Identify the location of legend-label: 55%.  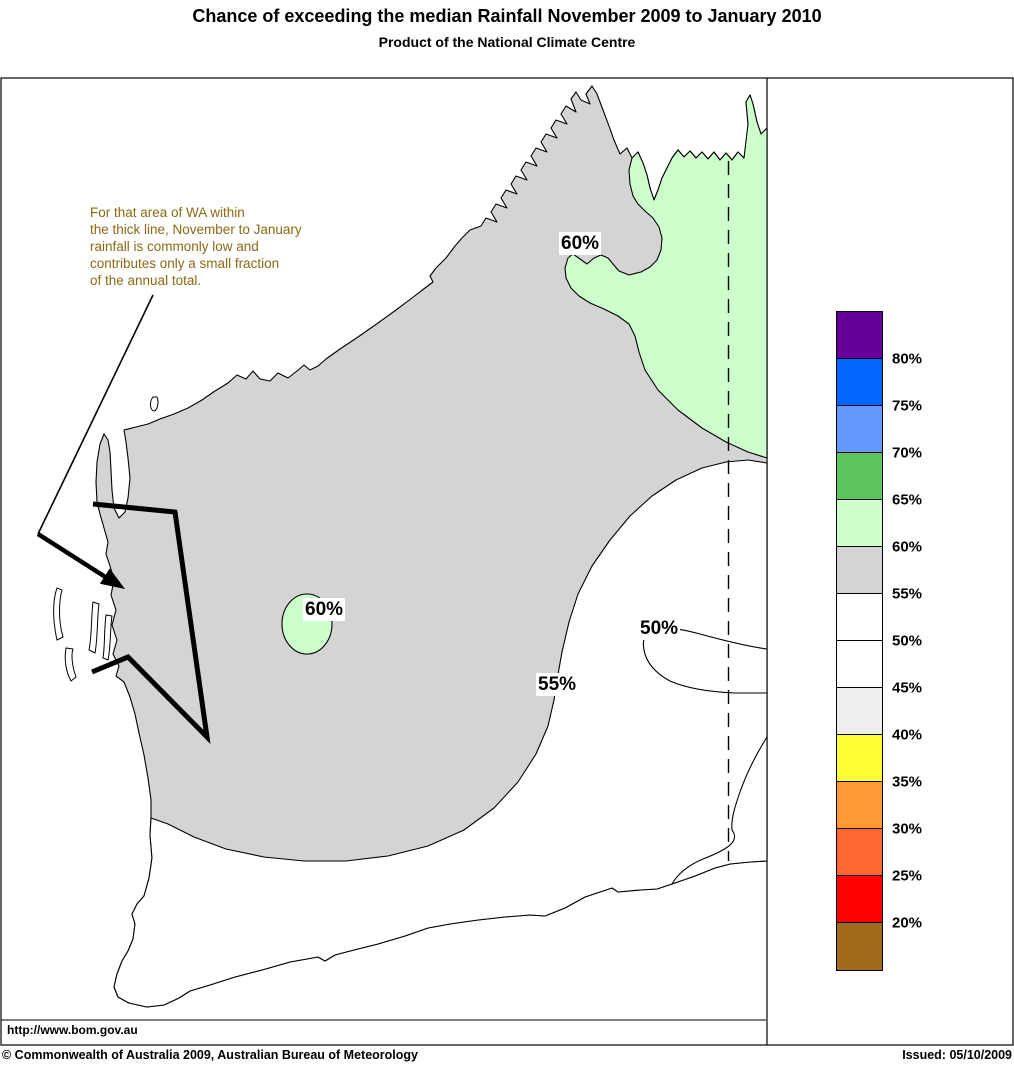
(907, 594).